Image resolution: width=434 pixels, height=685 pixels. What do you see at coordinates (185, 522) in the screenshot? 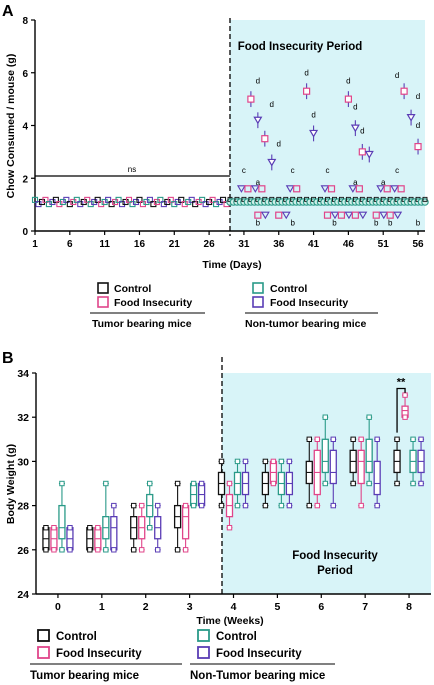
I see `box-body` at bounding box center [185, 522].